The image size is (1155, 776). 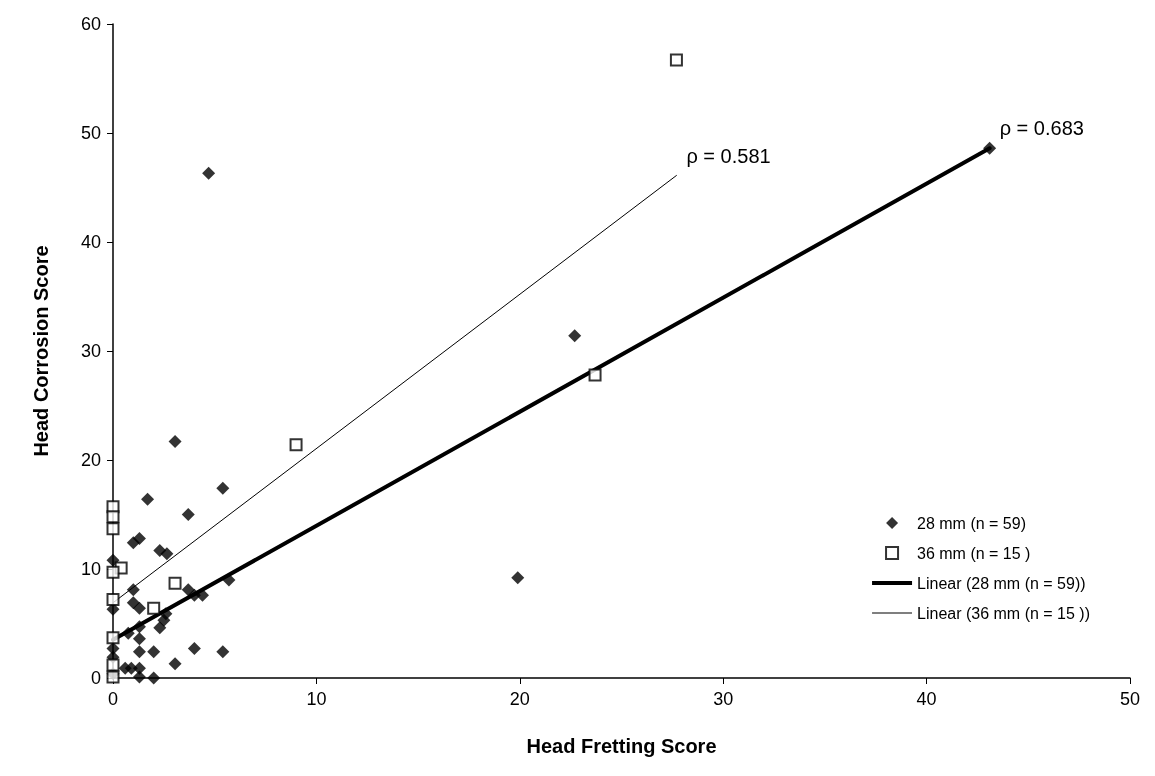 What do you see at coordinates (519, 699) in the screenshot?
I see `x-tick-label: 20` at bounding box center [519, 699].